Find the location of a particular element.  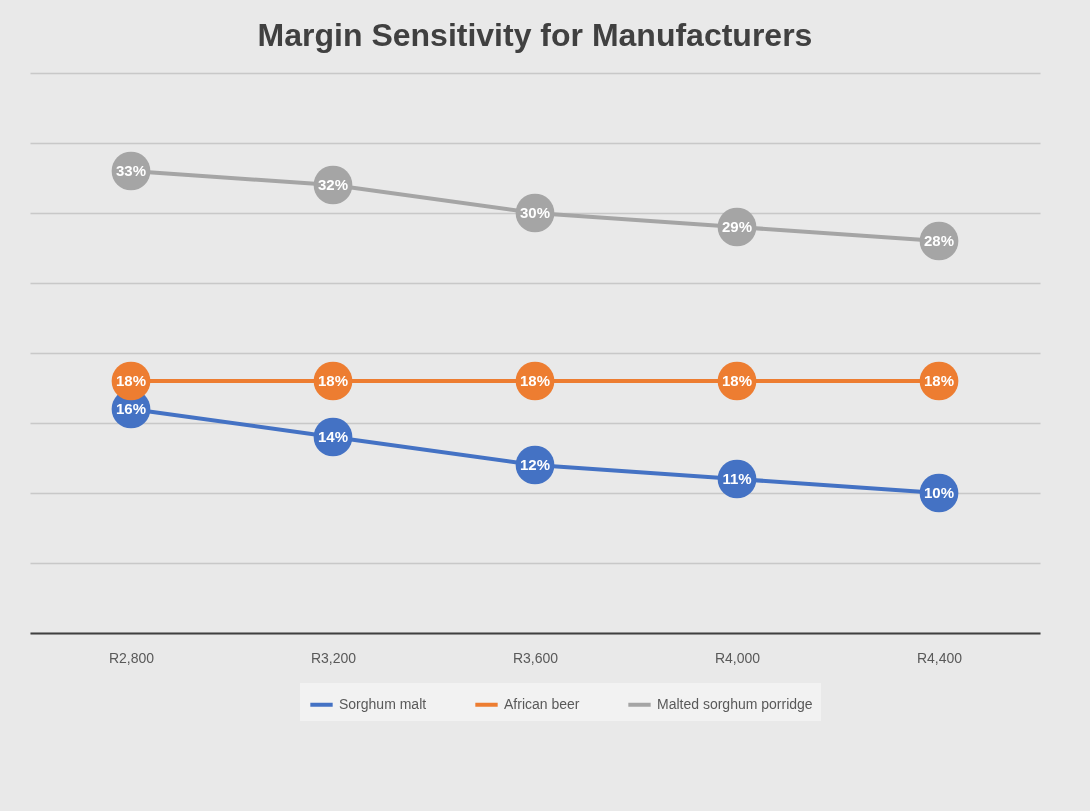

data-label: 14% is located at coordinates (333, 436).